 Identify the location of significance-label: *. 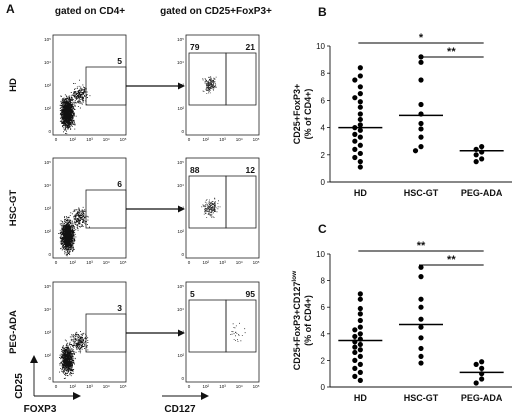
(421, 38).